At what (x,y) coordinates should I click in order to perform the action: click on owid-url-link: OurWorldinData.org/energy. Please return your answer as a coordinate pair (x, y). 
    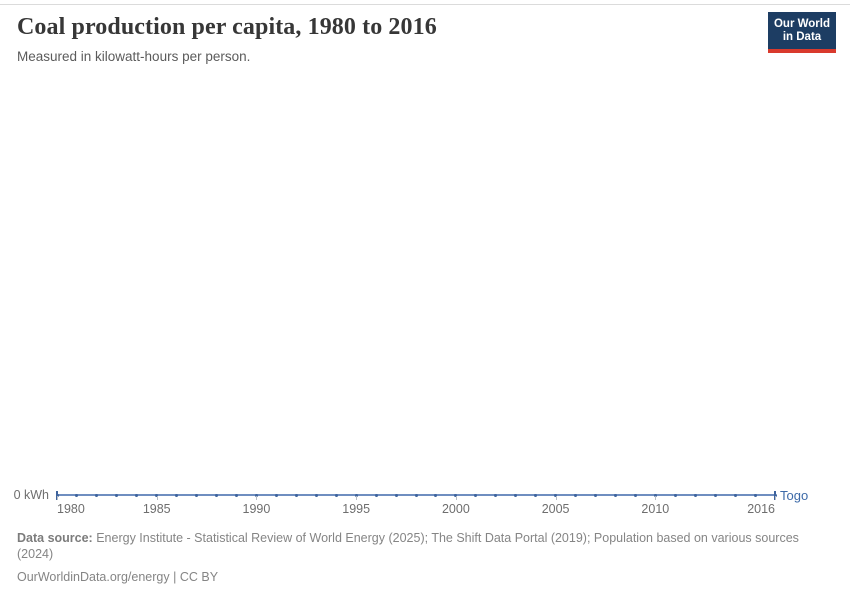
    Looking at the image, I should click on (93, 577).